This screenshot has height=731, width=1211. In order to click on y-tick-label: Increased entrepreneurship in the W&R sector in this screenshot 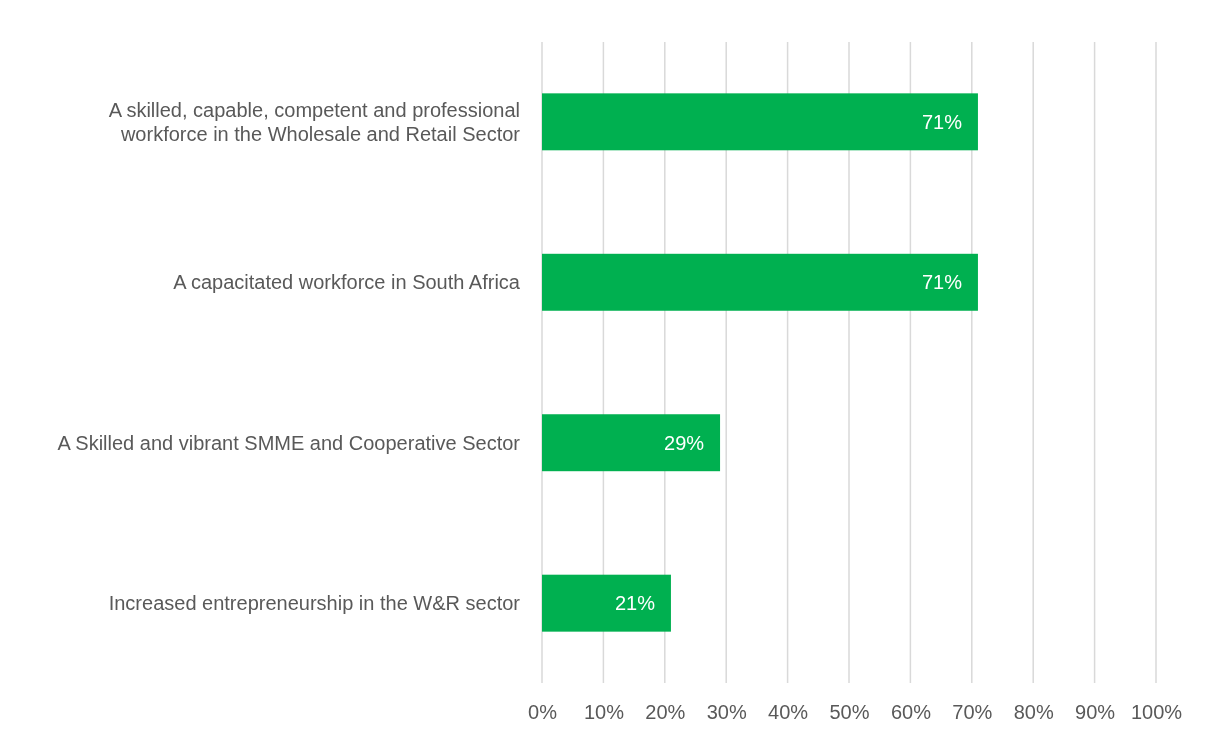, I will do `click(314, 603)`.